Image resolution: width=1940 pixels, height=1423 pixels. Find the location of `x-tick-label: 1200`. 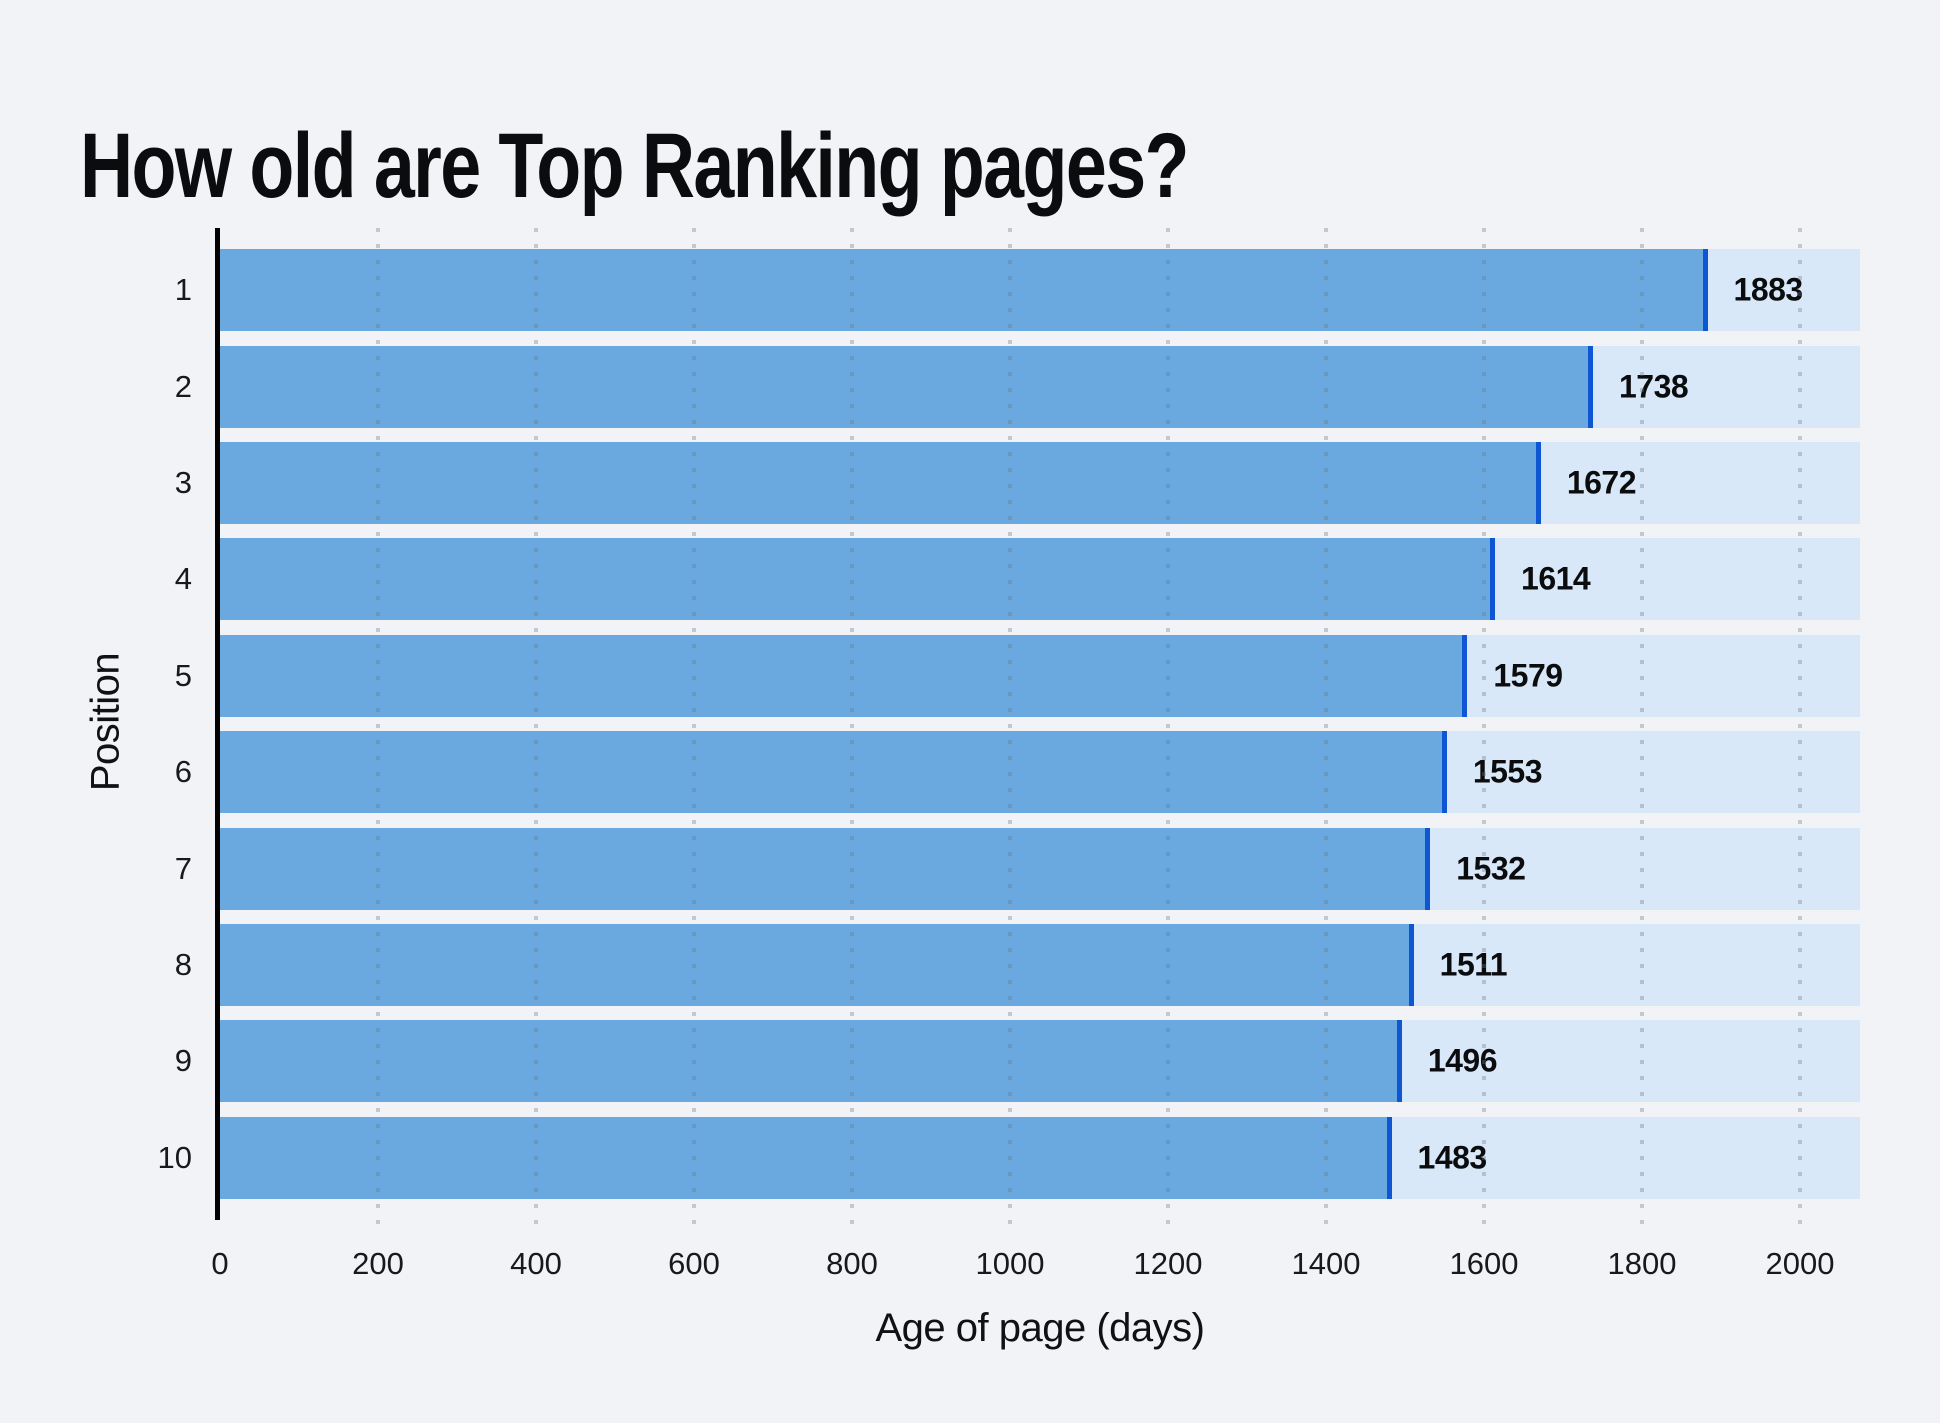

x-tick-label: 1200 is located at coordinates (1168, 1263).